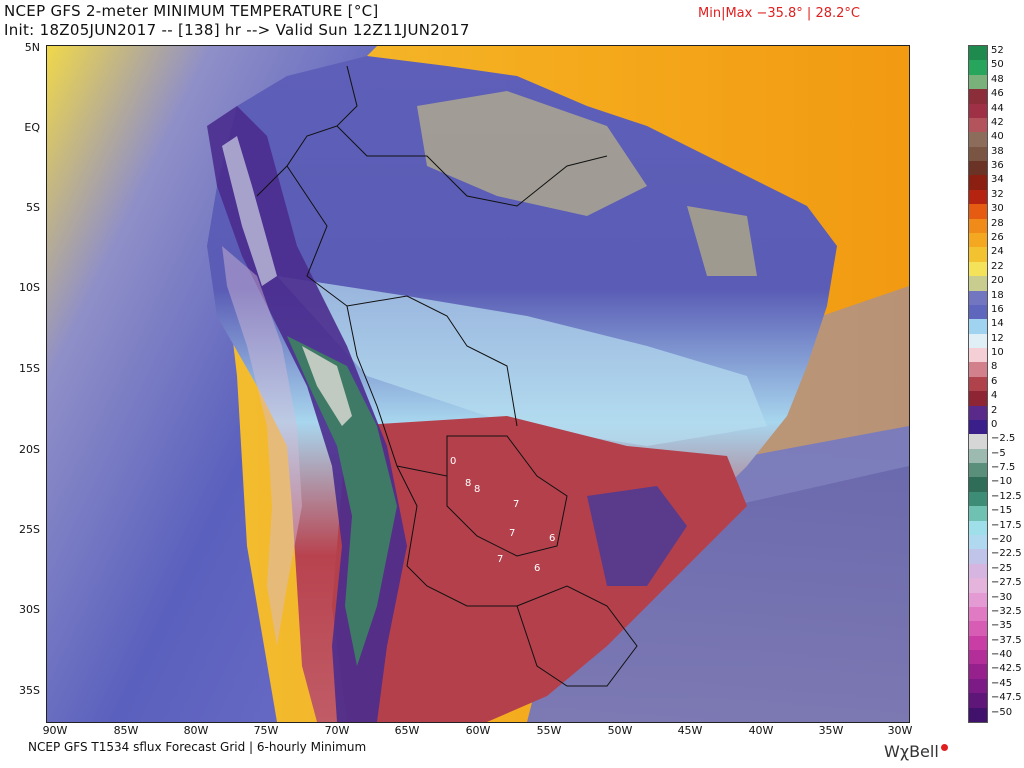  Describe the element at coordinates (1006, 583) in the screenshot. I see `colorbar-tick-label: −27.5` at that location.